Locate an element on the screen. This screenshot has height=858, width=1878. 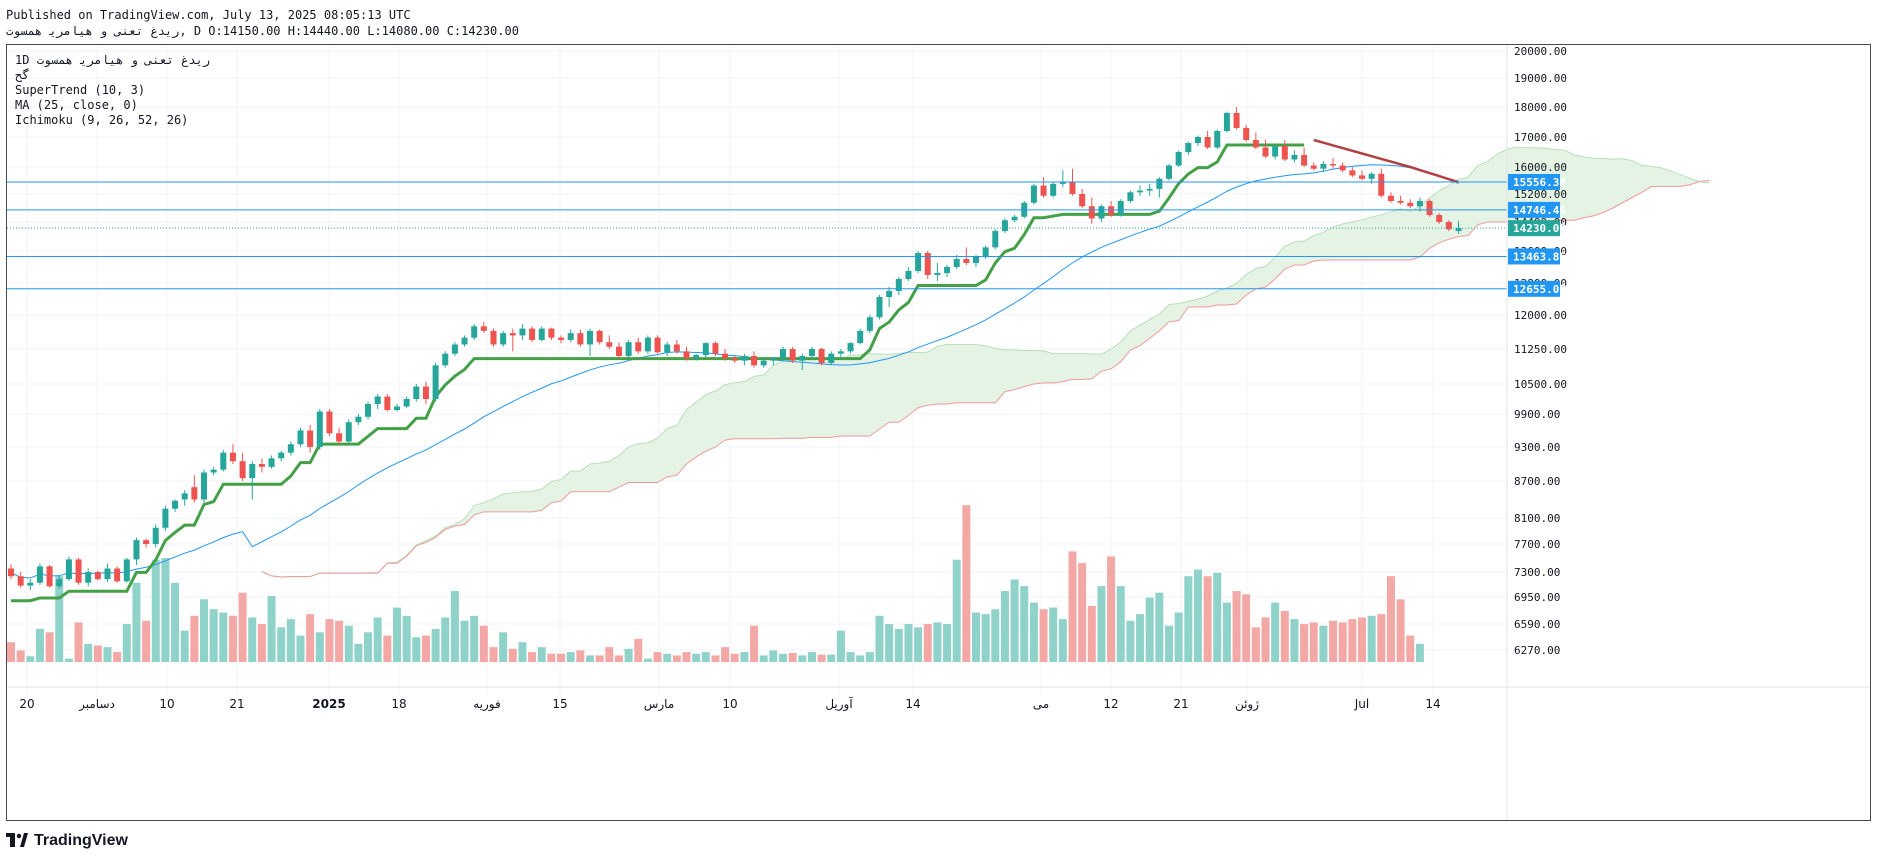
legend-symbol: 1D ﺭﯾﺪﻍ ﺗﻌﻨﯽ ﻭ ﻫﯿﺎﻣﺮﯾ ﻫﻤﺴﻮﺕ is located at coordinates (113, 60).